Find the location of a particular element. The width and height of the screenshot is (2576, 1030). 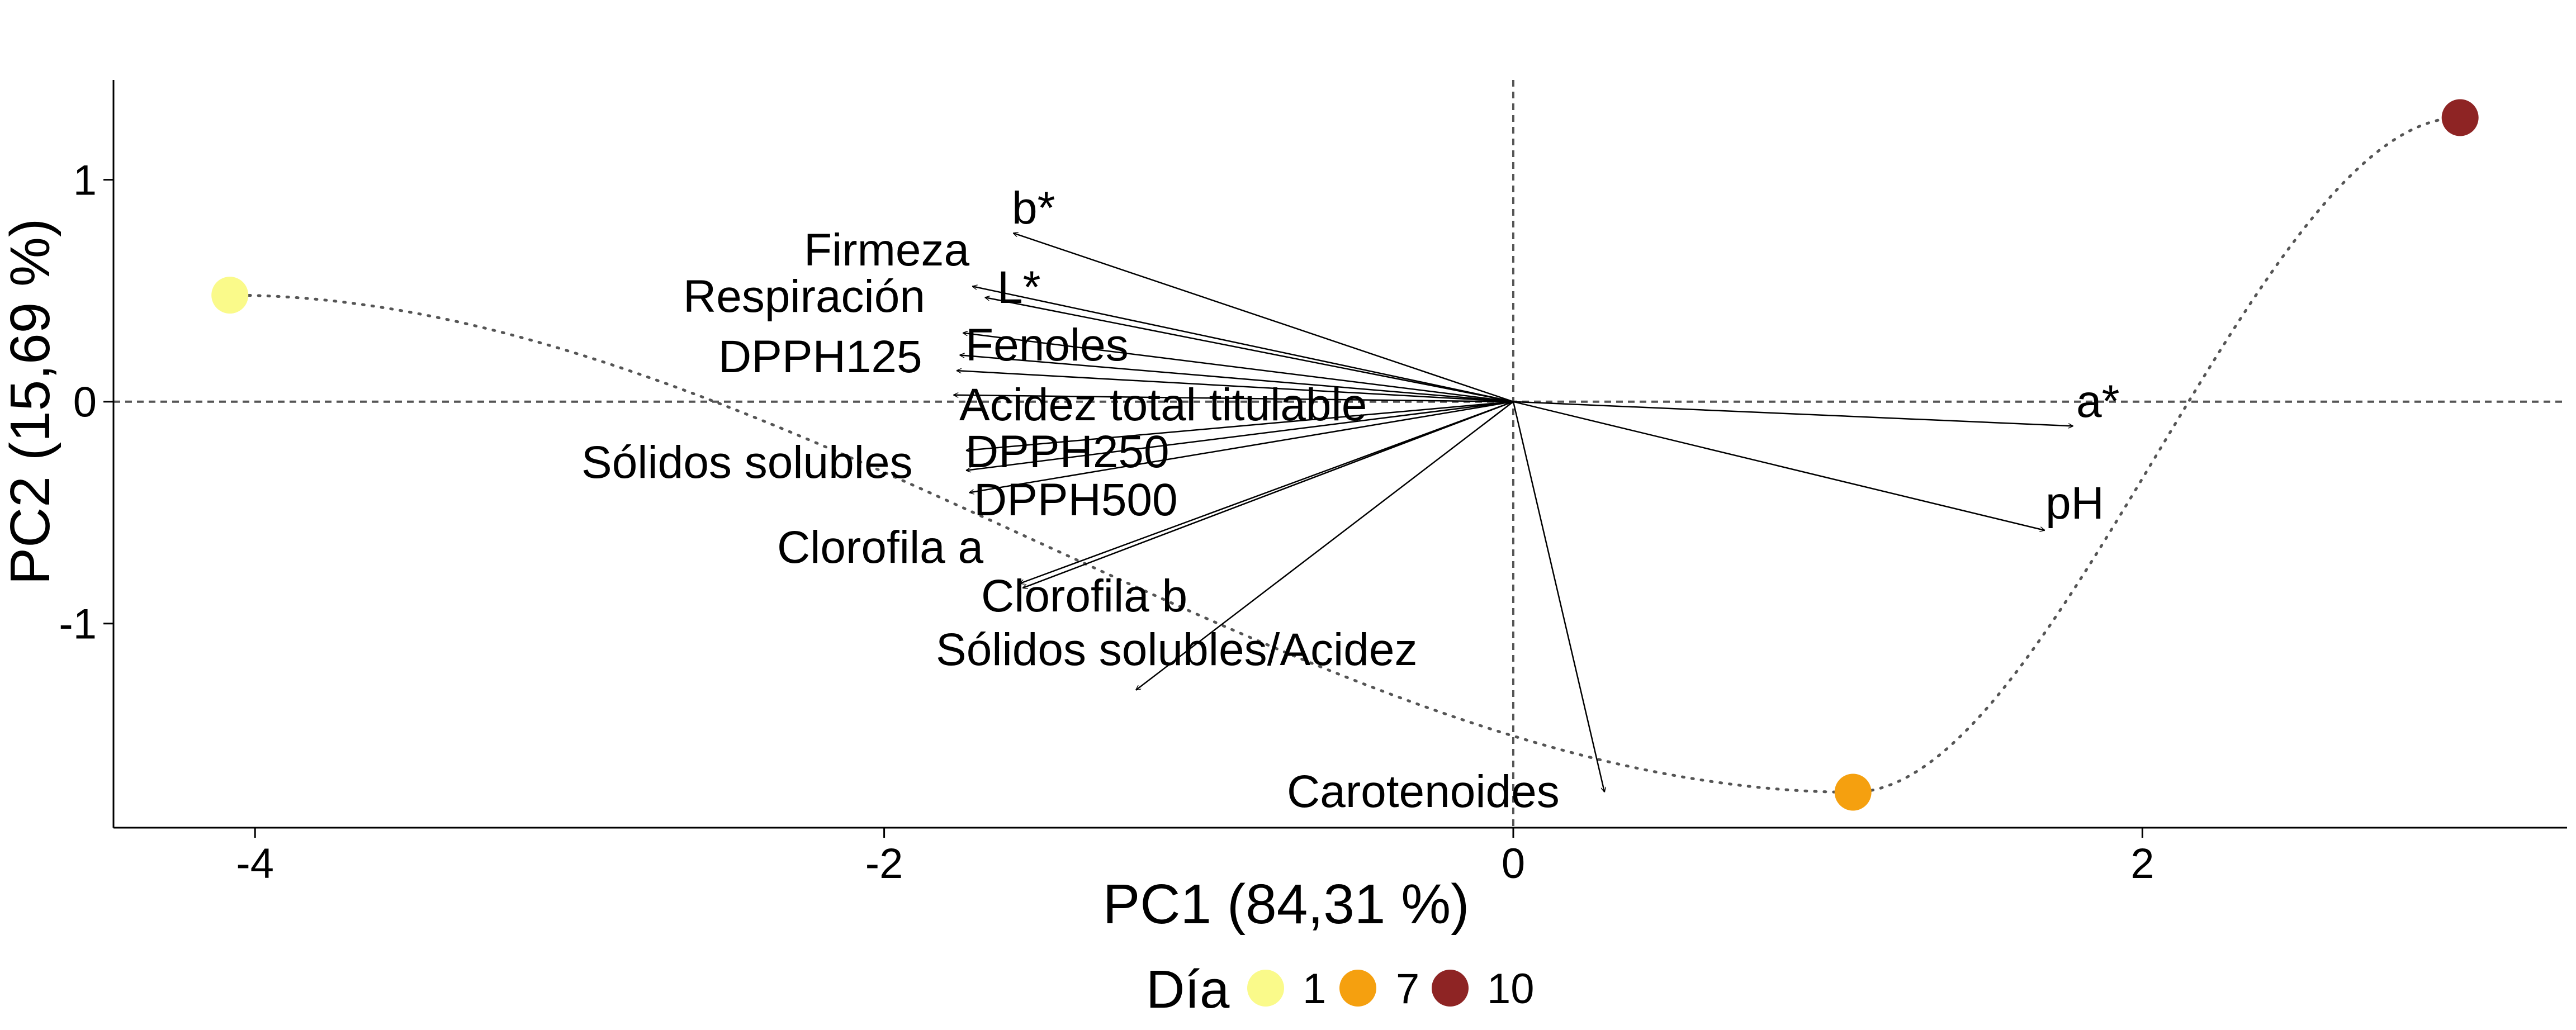

loading-label-carotenoides: Carotenoides is located at coordinates (1424, 792).